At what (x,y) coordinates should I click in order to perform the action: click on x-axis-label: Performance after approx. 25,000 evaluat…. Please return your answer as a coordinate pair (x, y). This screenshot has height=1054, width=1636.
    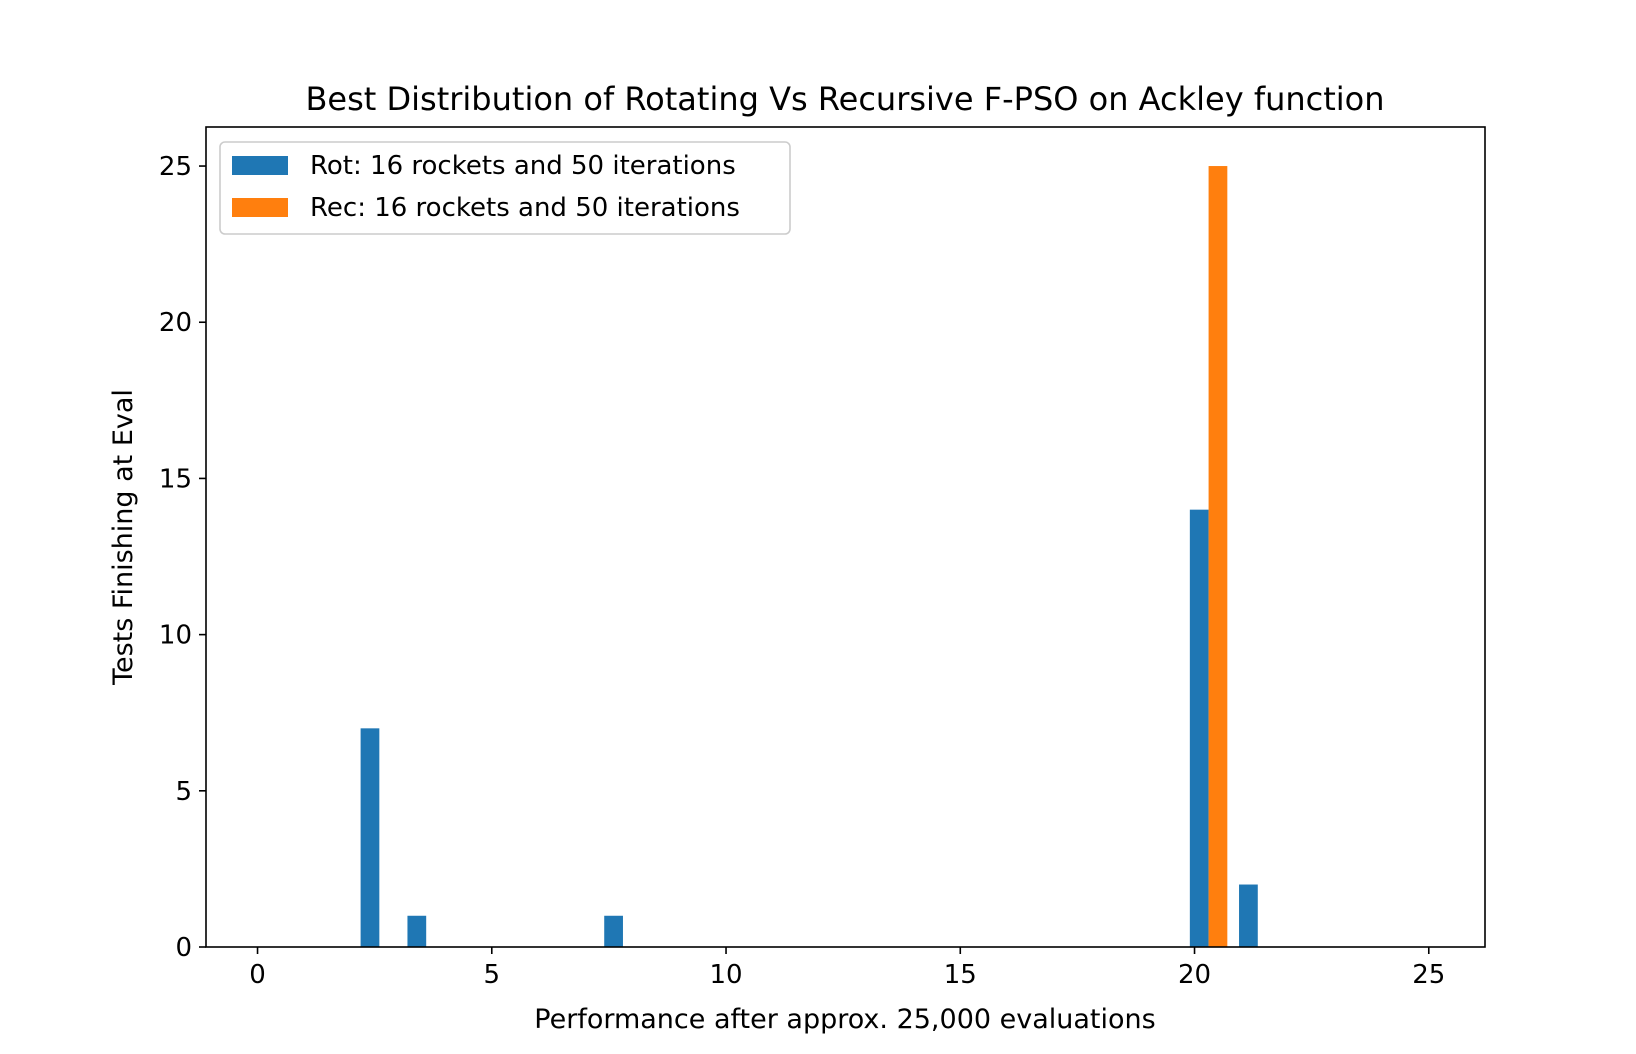
    Looking at the image, I should click on (844, 1019).